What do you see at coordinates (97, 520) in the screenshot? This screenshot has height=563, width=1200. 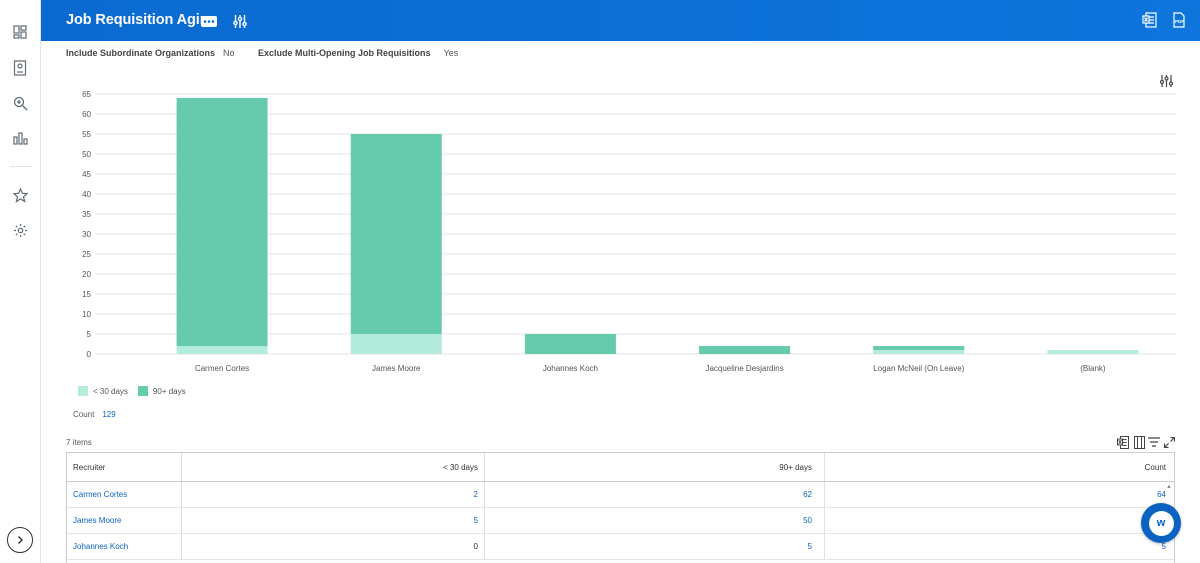 I see `recruiter-link: James Moore` at bounding box center [97, 520].